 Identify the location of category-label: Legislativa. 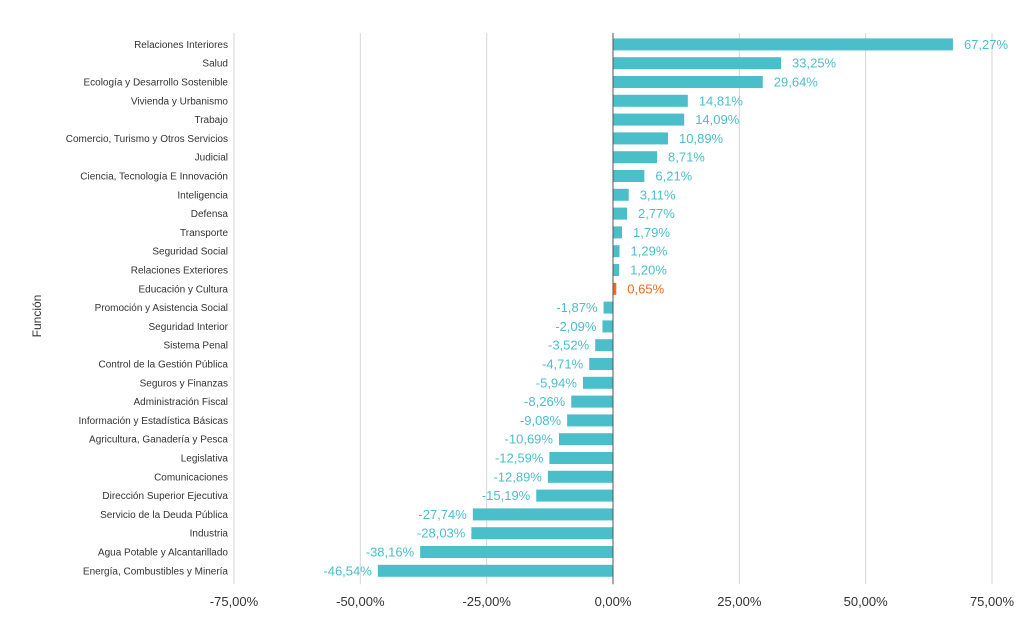
(205, 459).